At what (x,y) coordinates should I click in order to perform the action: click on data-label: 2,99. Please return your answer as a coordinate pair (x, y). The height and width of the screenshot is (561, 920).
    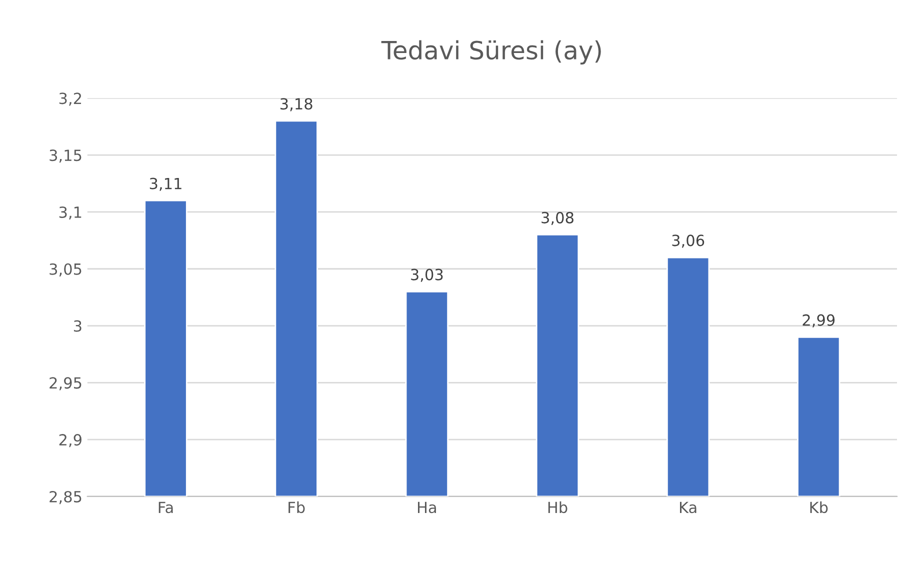
    Looking at the image, I should click on (818, 321).